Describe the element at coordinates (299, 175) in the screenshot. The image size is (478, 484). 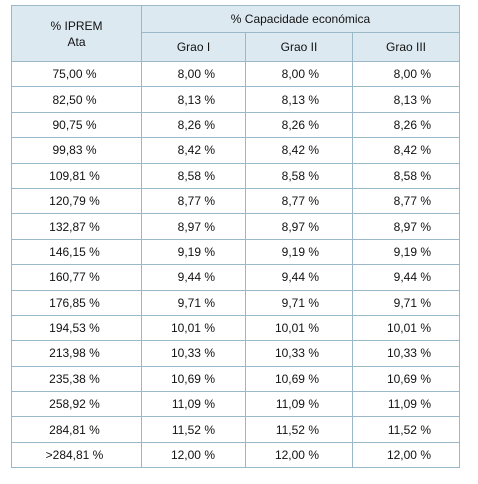
I see `cell-grade-2: 8,58 %` at that location.